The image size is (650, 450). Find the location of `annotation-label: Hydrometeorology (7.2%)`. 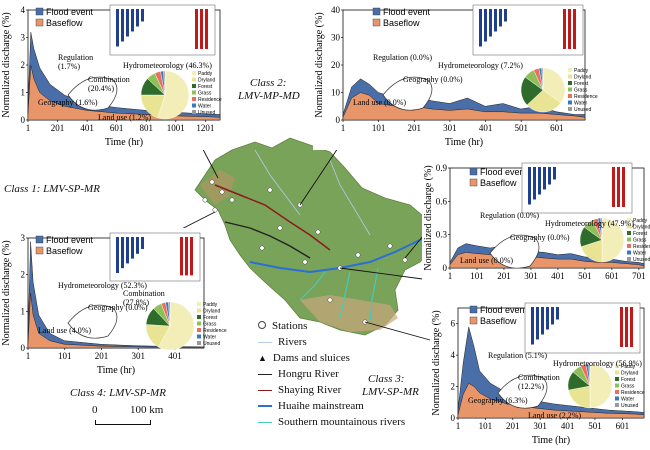

annotation-label: Hydrometeorology (7.2%) is located at coordinates (480, 65).